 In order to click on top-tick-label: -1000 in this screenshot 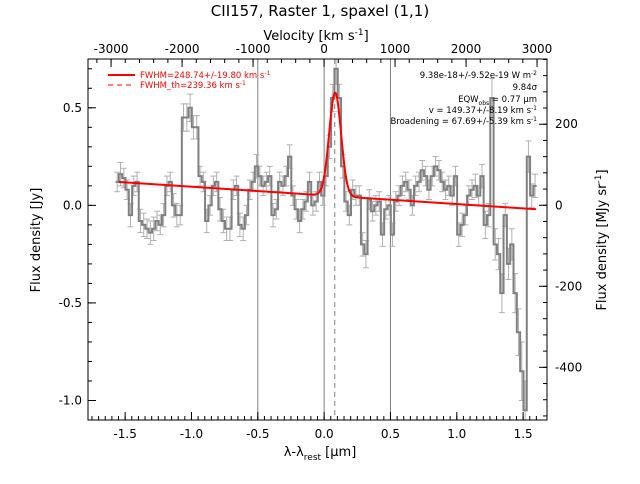, I will do `click(253, 49)`.